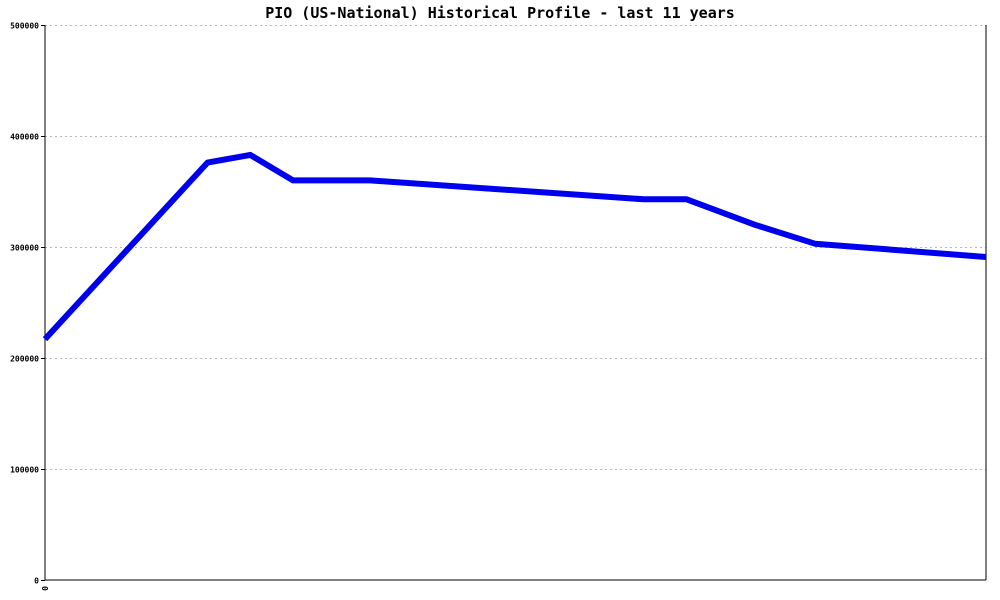  What do you see at coordinates (24, 359) in the screenshot?
I see `y-tick-label-2: 200000` at bounding box center [24, 359].